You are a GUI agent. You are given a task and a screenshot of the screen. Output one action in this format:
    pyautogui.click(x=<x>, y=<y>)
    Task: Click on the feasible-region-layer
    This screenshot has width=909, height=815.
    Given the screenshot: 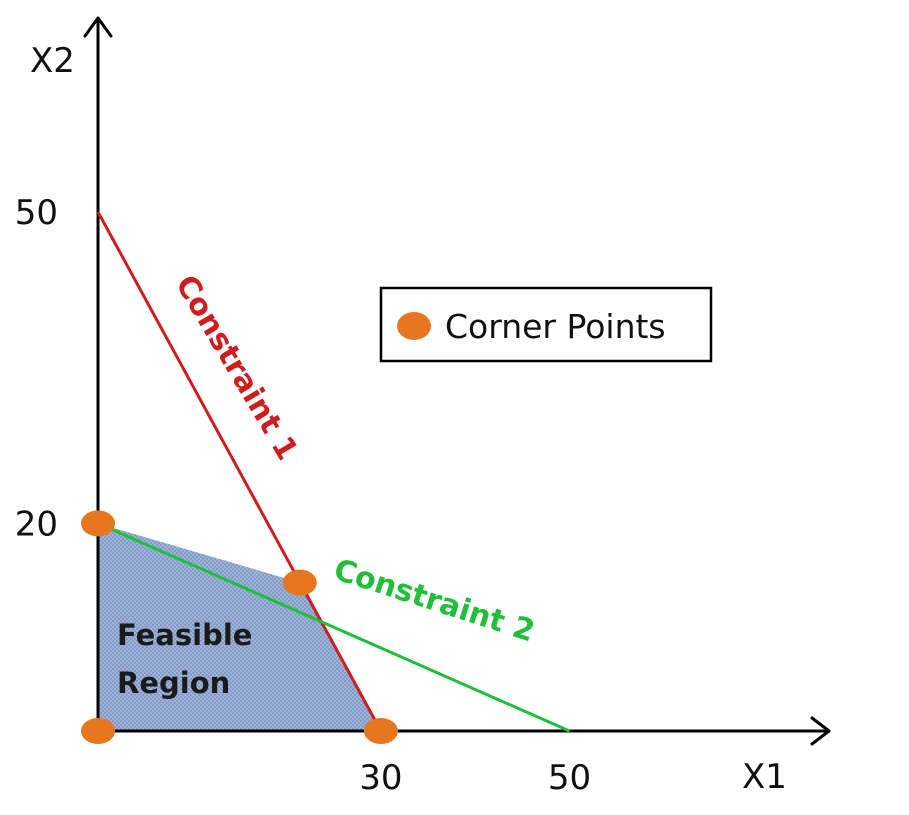 What is the action you would take?
    pyautogui.click(x=239, y=627)
    